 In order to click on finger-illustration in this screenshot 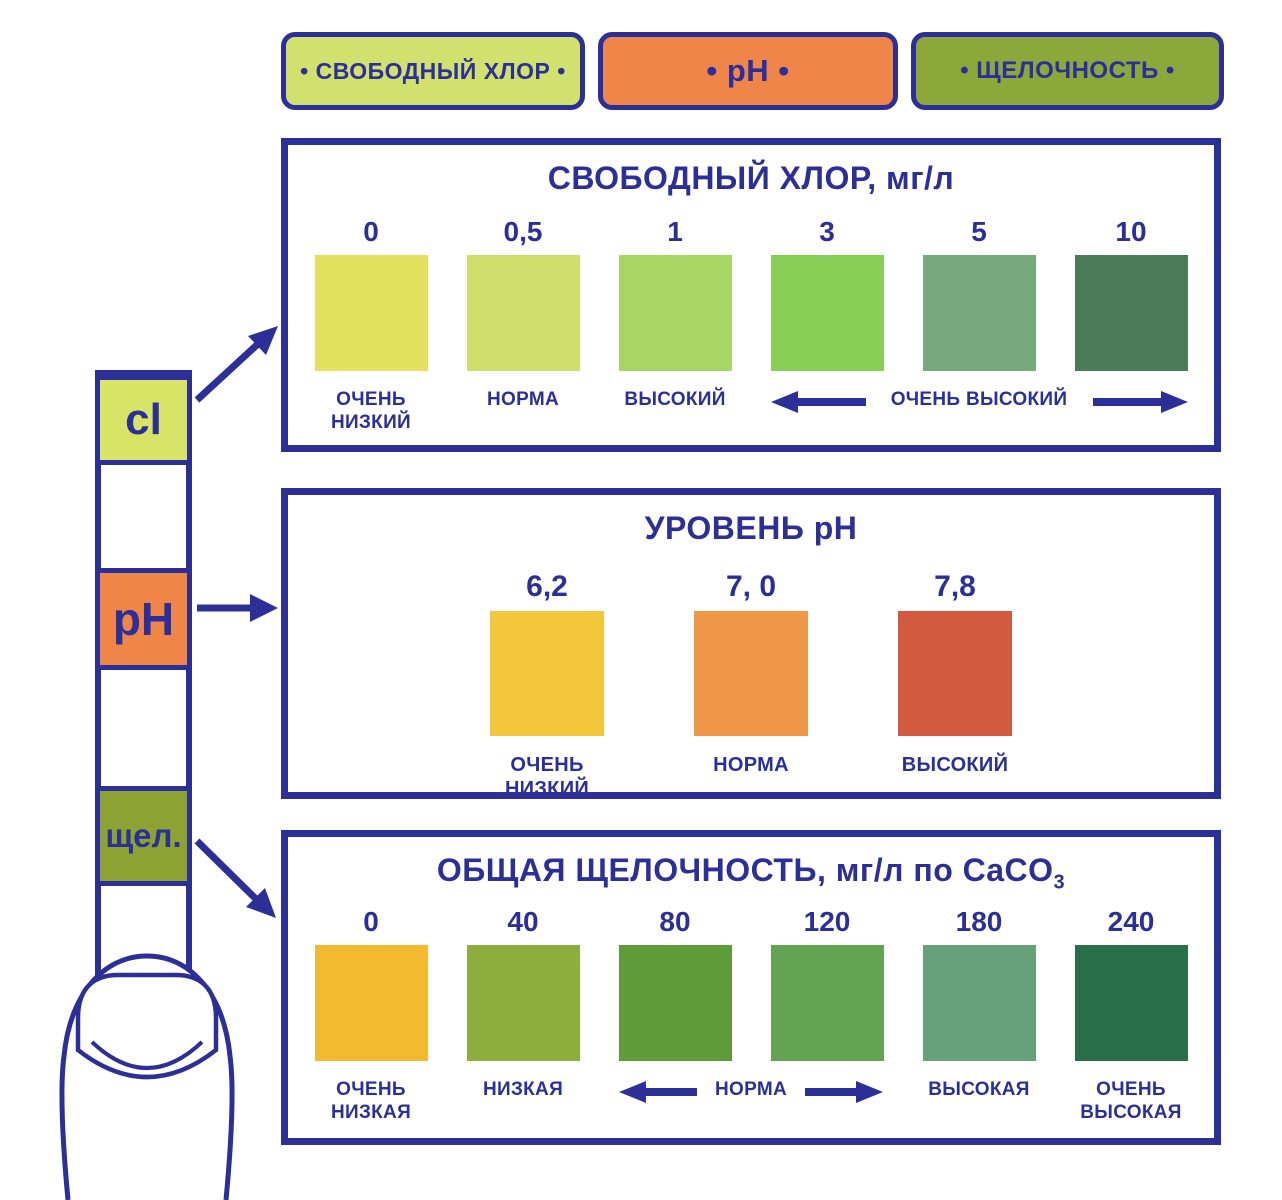, I will do `click(147, 1076)`.